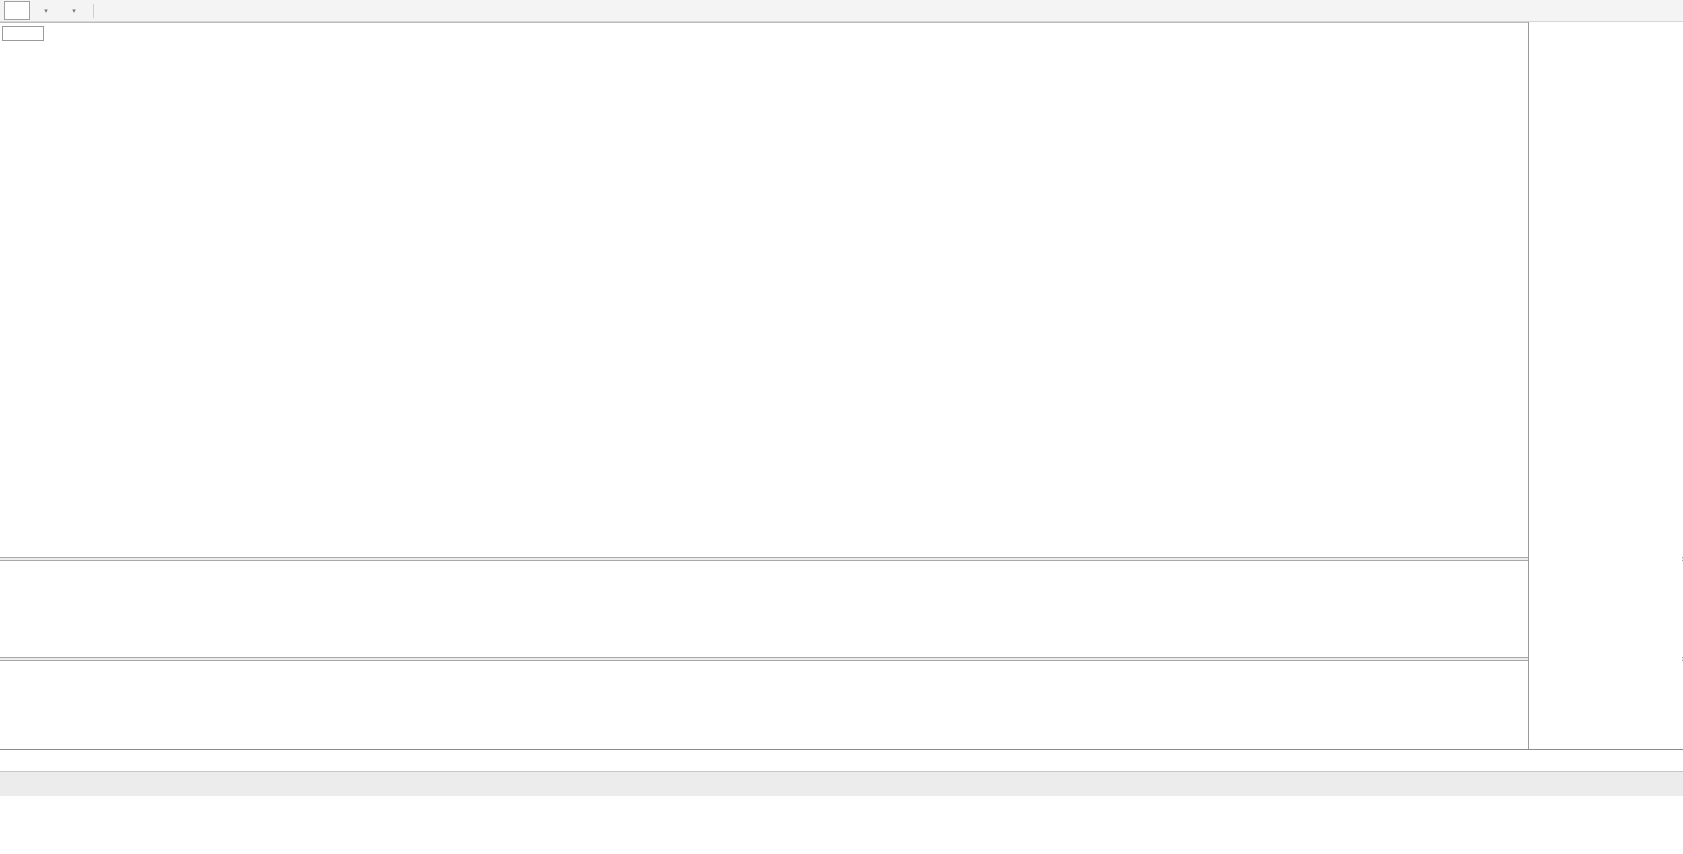 Image resolution: width=1683 pixels, height=854 pixels. Describe the element at coordinates (23, 33) in the screenshot. I see `chart-title-strip` at that location.